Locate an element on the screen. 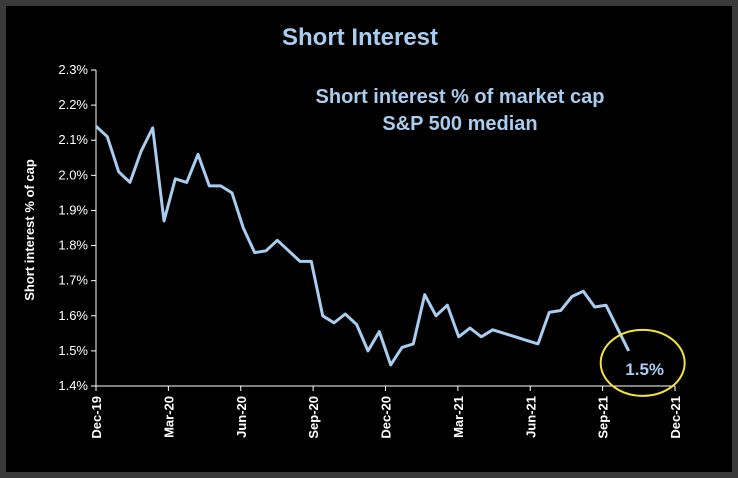  y-tick-label: 2.1% is located at coordinates (73, 139).